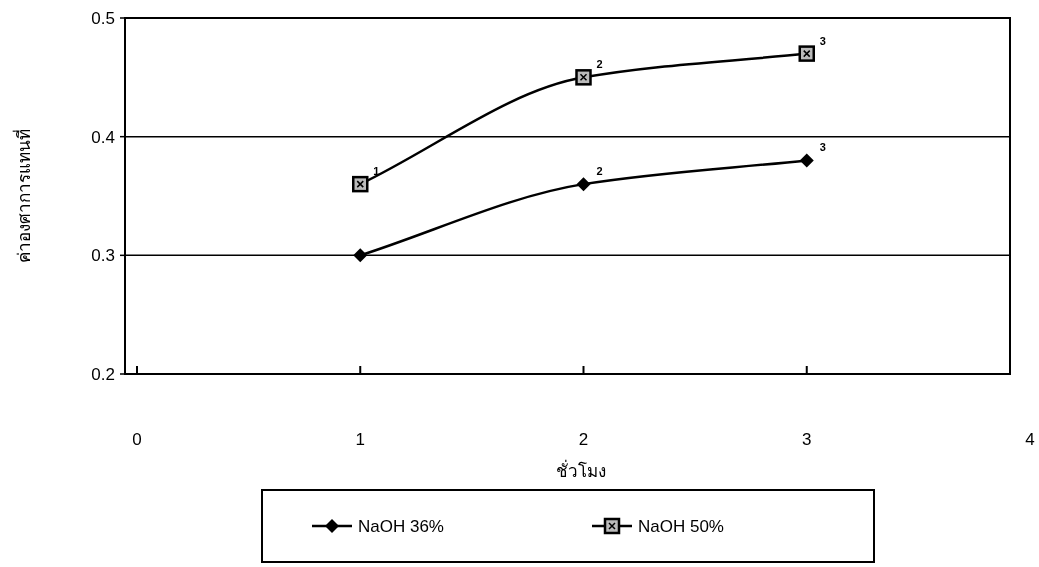 The width and height of the screenshot is (1039, 567). Describe the element at coordinates (103, 137) in the screenshot. I see `y-tick-label: 0.4` at that location.